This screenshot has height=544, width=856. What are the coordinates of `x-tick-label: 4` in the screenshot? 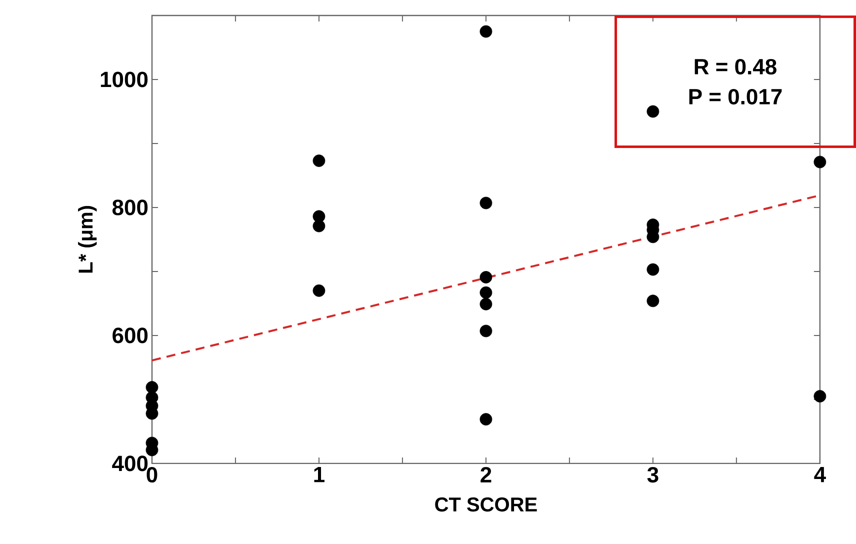 It's located at (820, 474).